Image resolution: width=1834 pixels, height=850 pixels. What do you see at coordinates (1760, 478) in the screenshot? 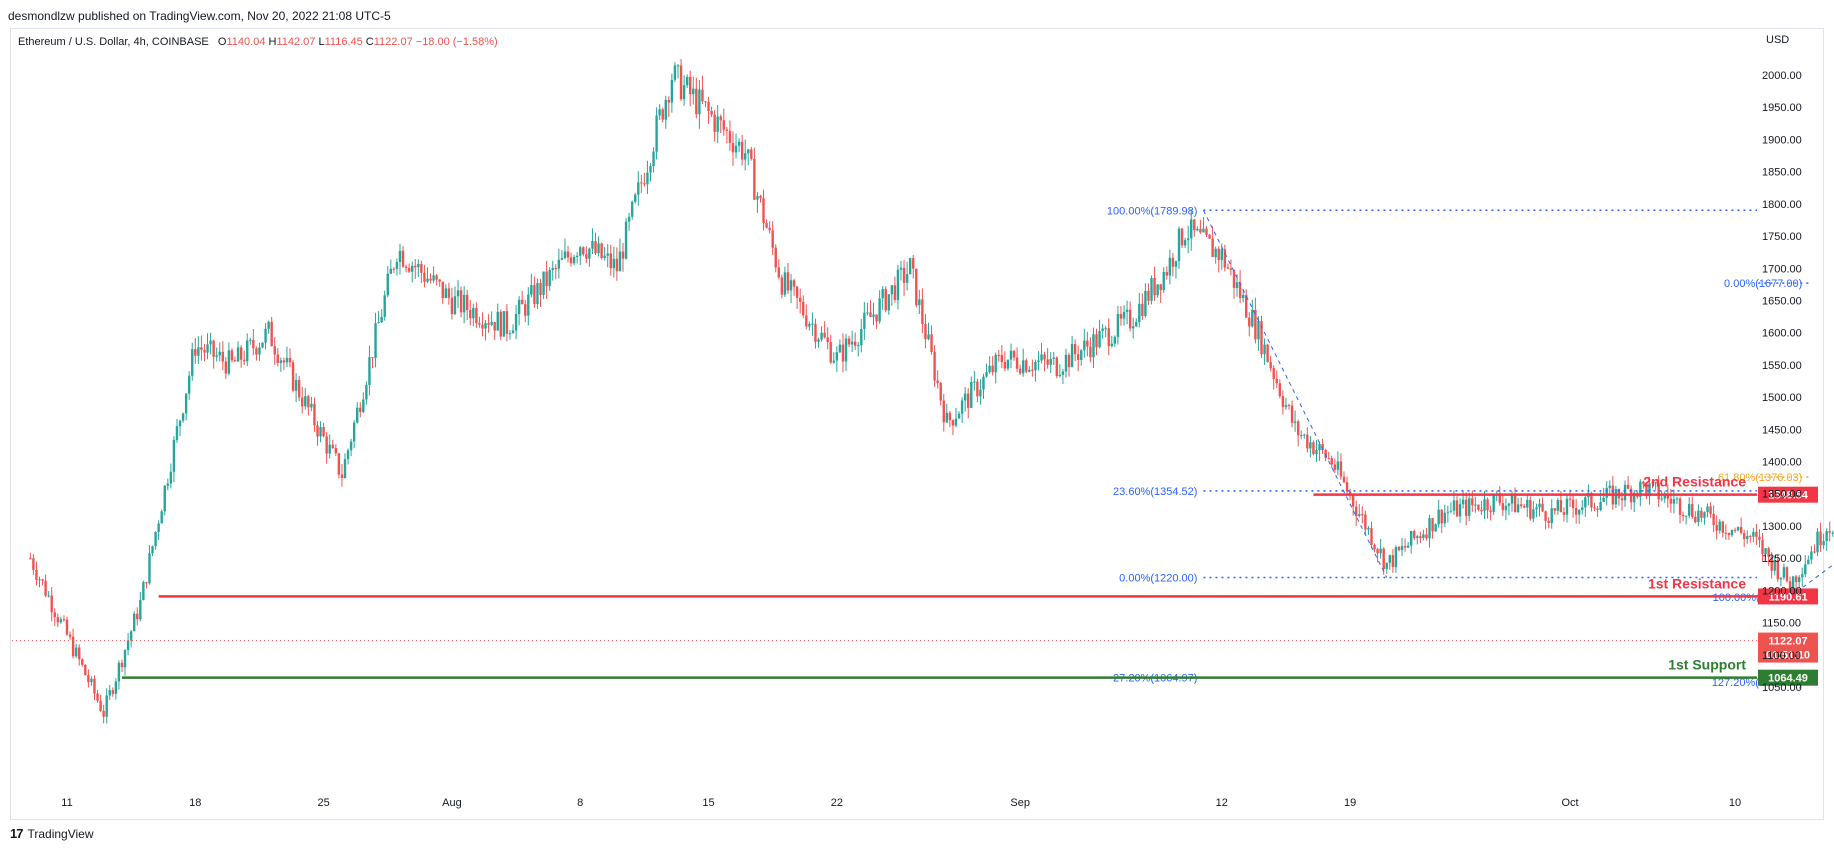
I see `fib-level-label: 61.80%(1376.03)` at bounding box center [1760, 478].